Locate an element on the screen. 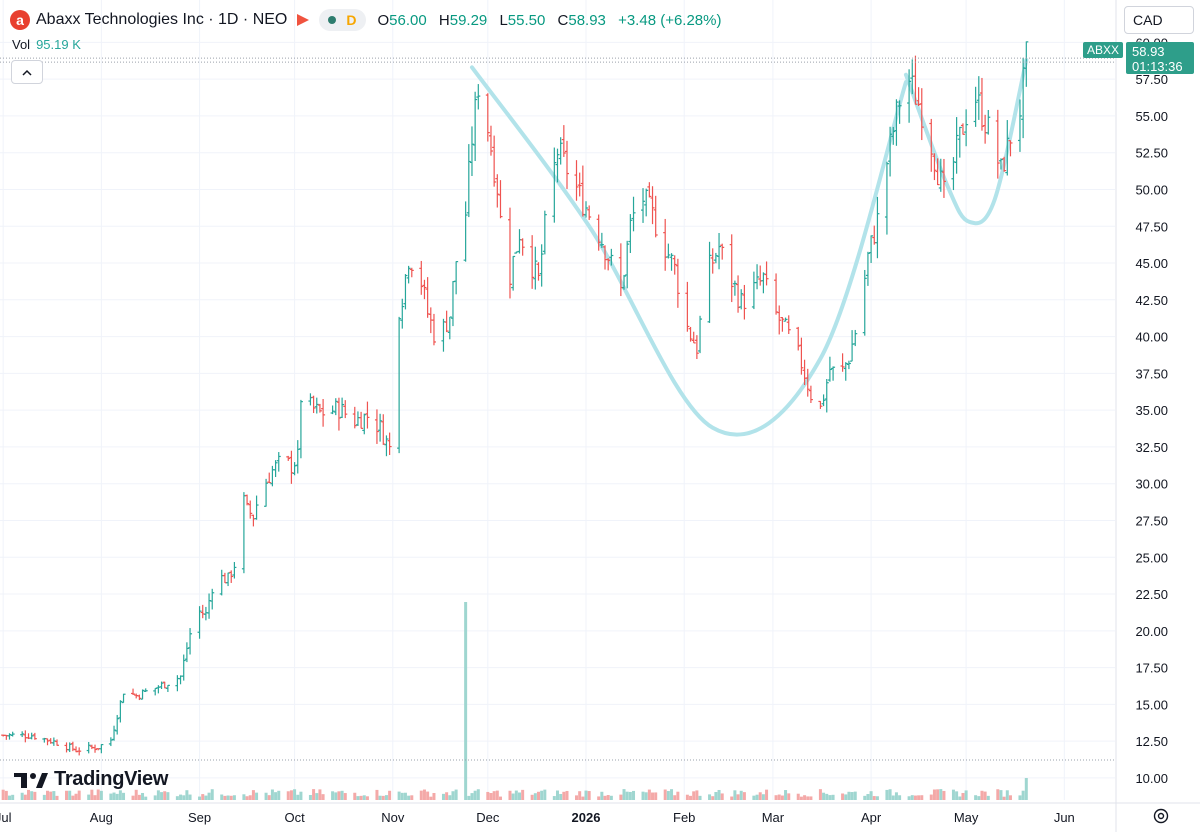  time-axis: Jul Aug Sep Oct Nov Dec 2026 Feb Mar Apr May Jun is located at coordinates (537, 817).